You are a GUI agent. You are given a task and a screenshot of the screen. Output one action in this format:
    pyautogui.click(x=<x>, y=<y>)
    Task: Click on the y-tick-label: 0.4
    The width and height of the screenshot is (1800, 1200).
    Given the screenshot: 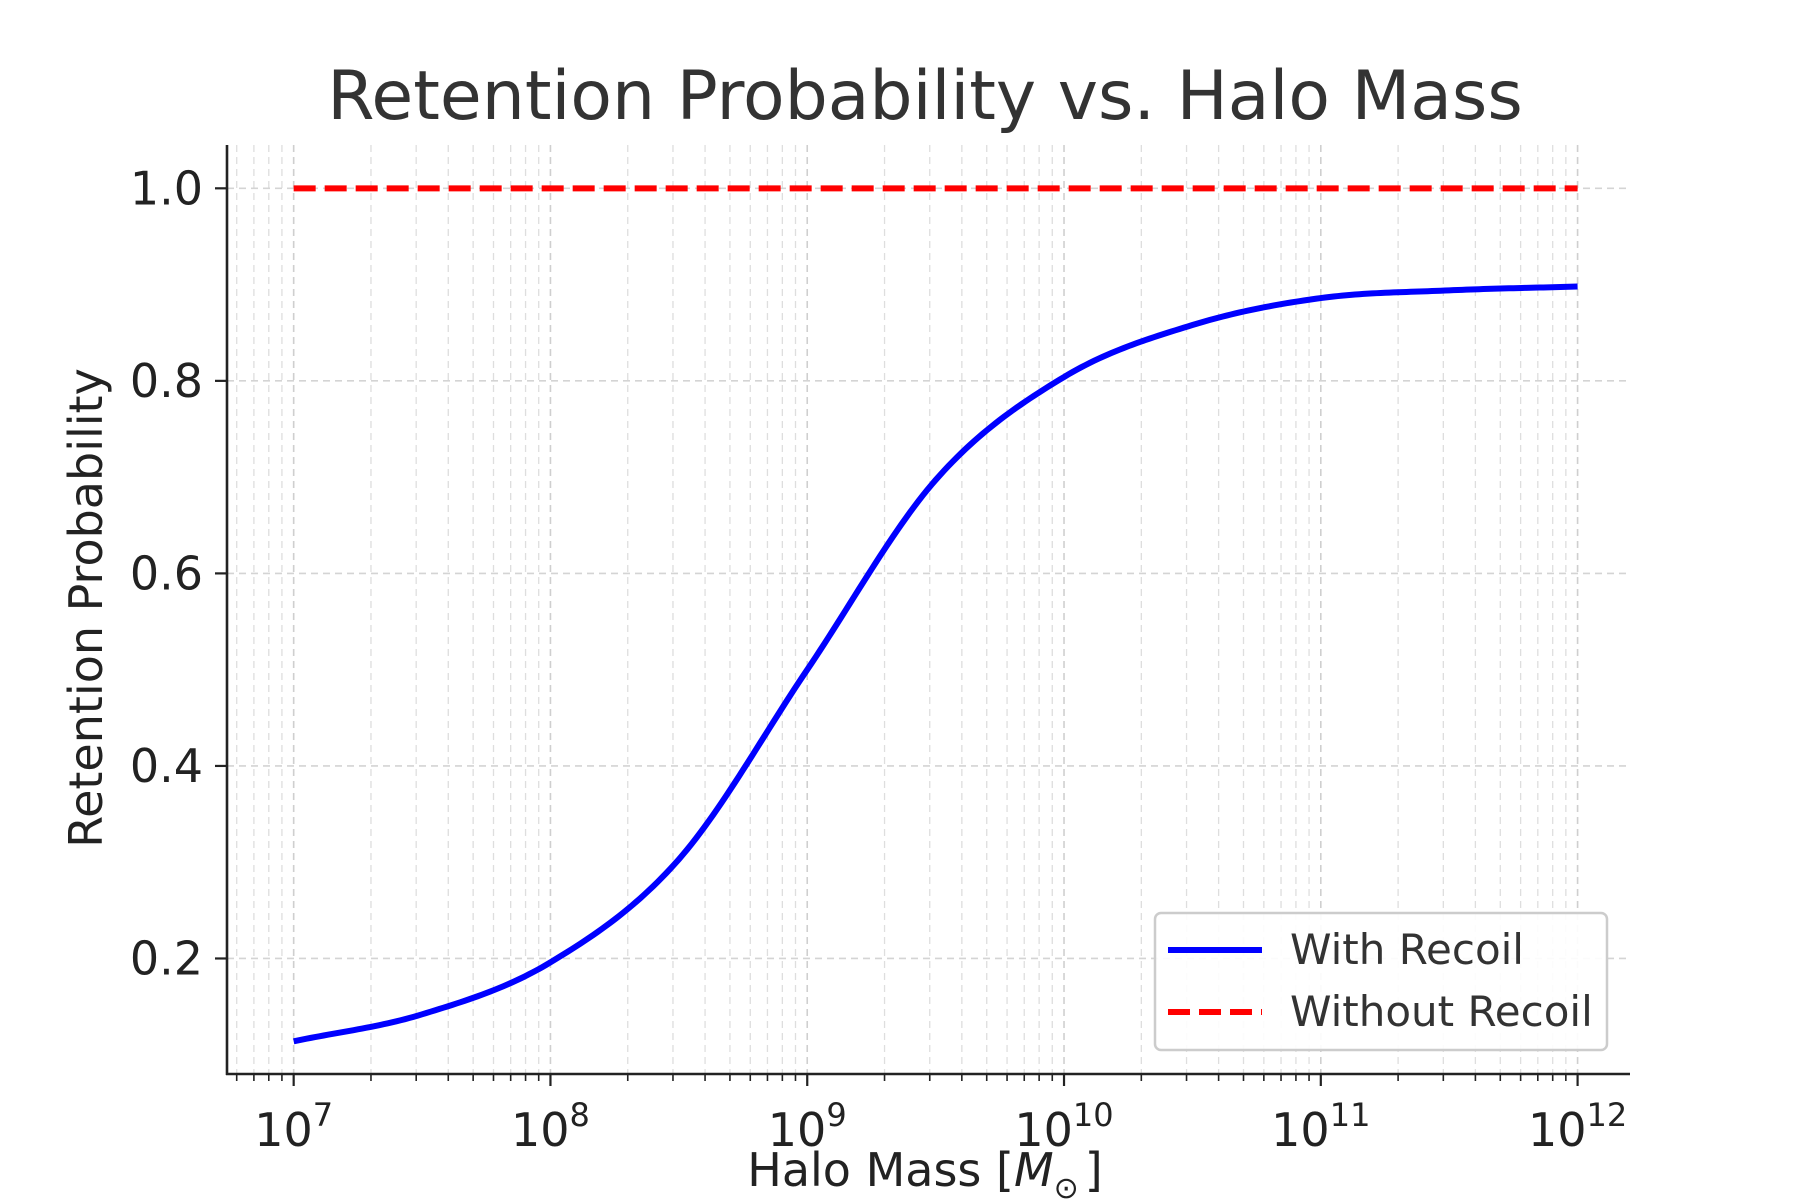 What is the action you would take?
    pyautogui.click(x=166, y=766)
    